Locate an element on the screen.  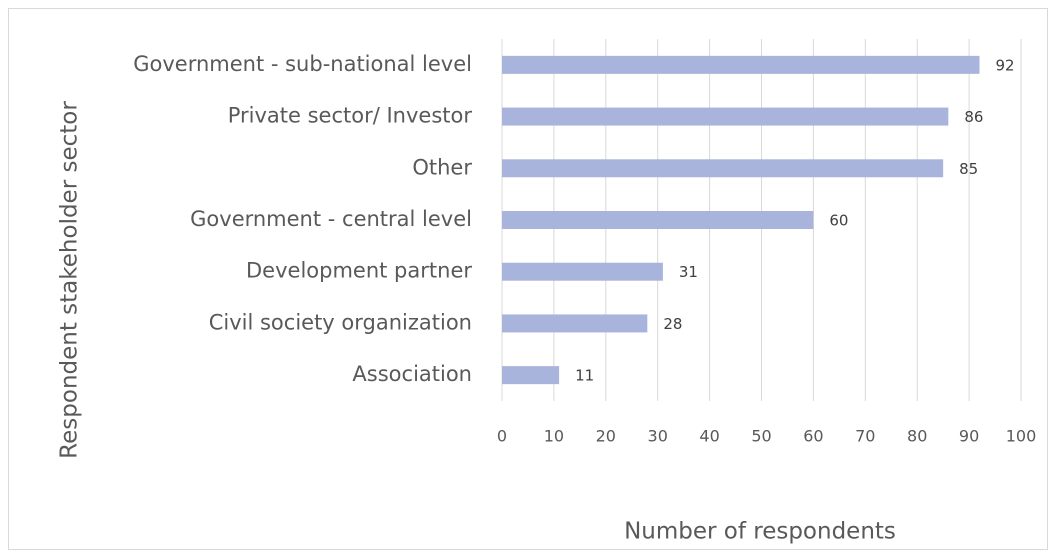
data-label: 60 is located at coordinates (838, 221).